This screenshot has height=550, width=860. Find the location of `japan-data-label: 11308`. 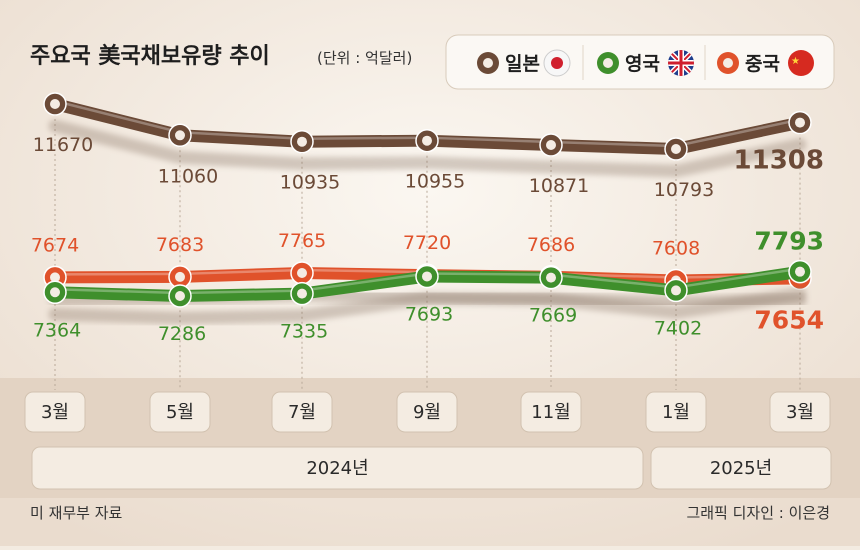

japan-data-label: 11308 is located at coordinates (779, 161).